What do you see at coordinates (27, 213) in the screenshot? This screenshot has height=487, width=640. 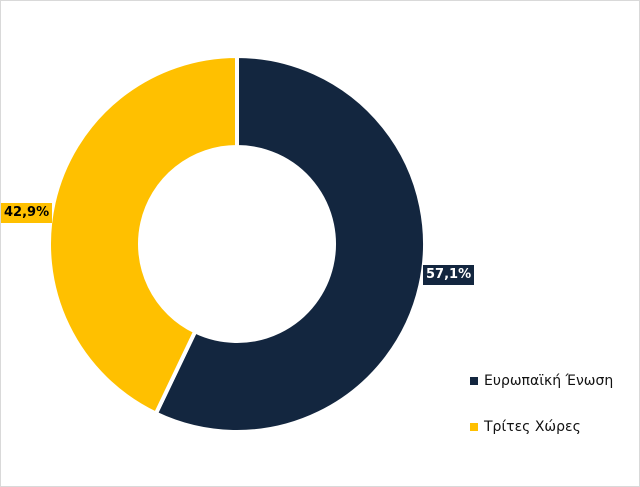 I see `data-label-third-countries: 42,9%` at bounding box center [27, 213].